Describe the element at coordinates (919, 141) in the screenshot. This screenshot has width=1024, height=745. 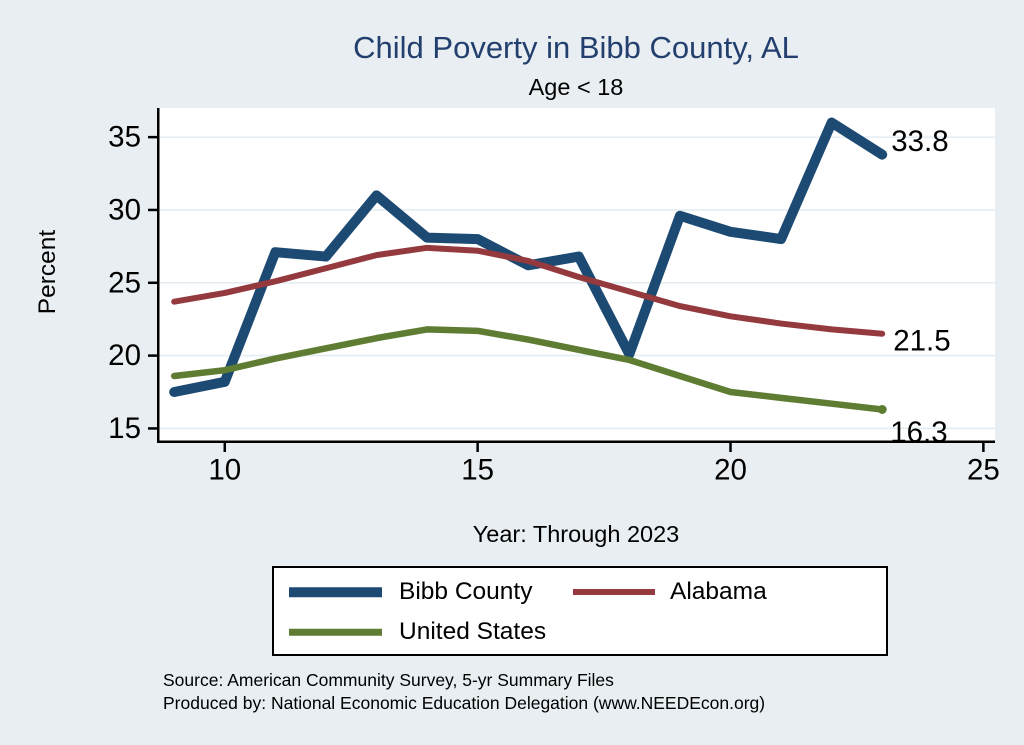
I see `bibb-county-end-value-label: 33.8` at that location.